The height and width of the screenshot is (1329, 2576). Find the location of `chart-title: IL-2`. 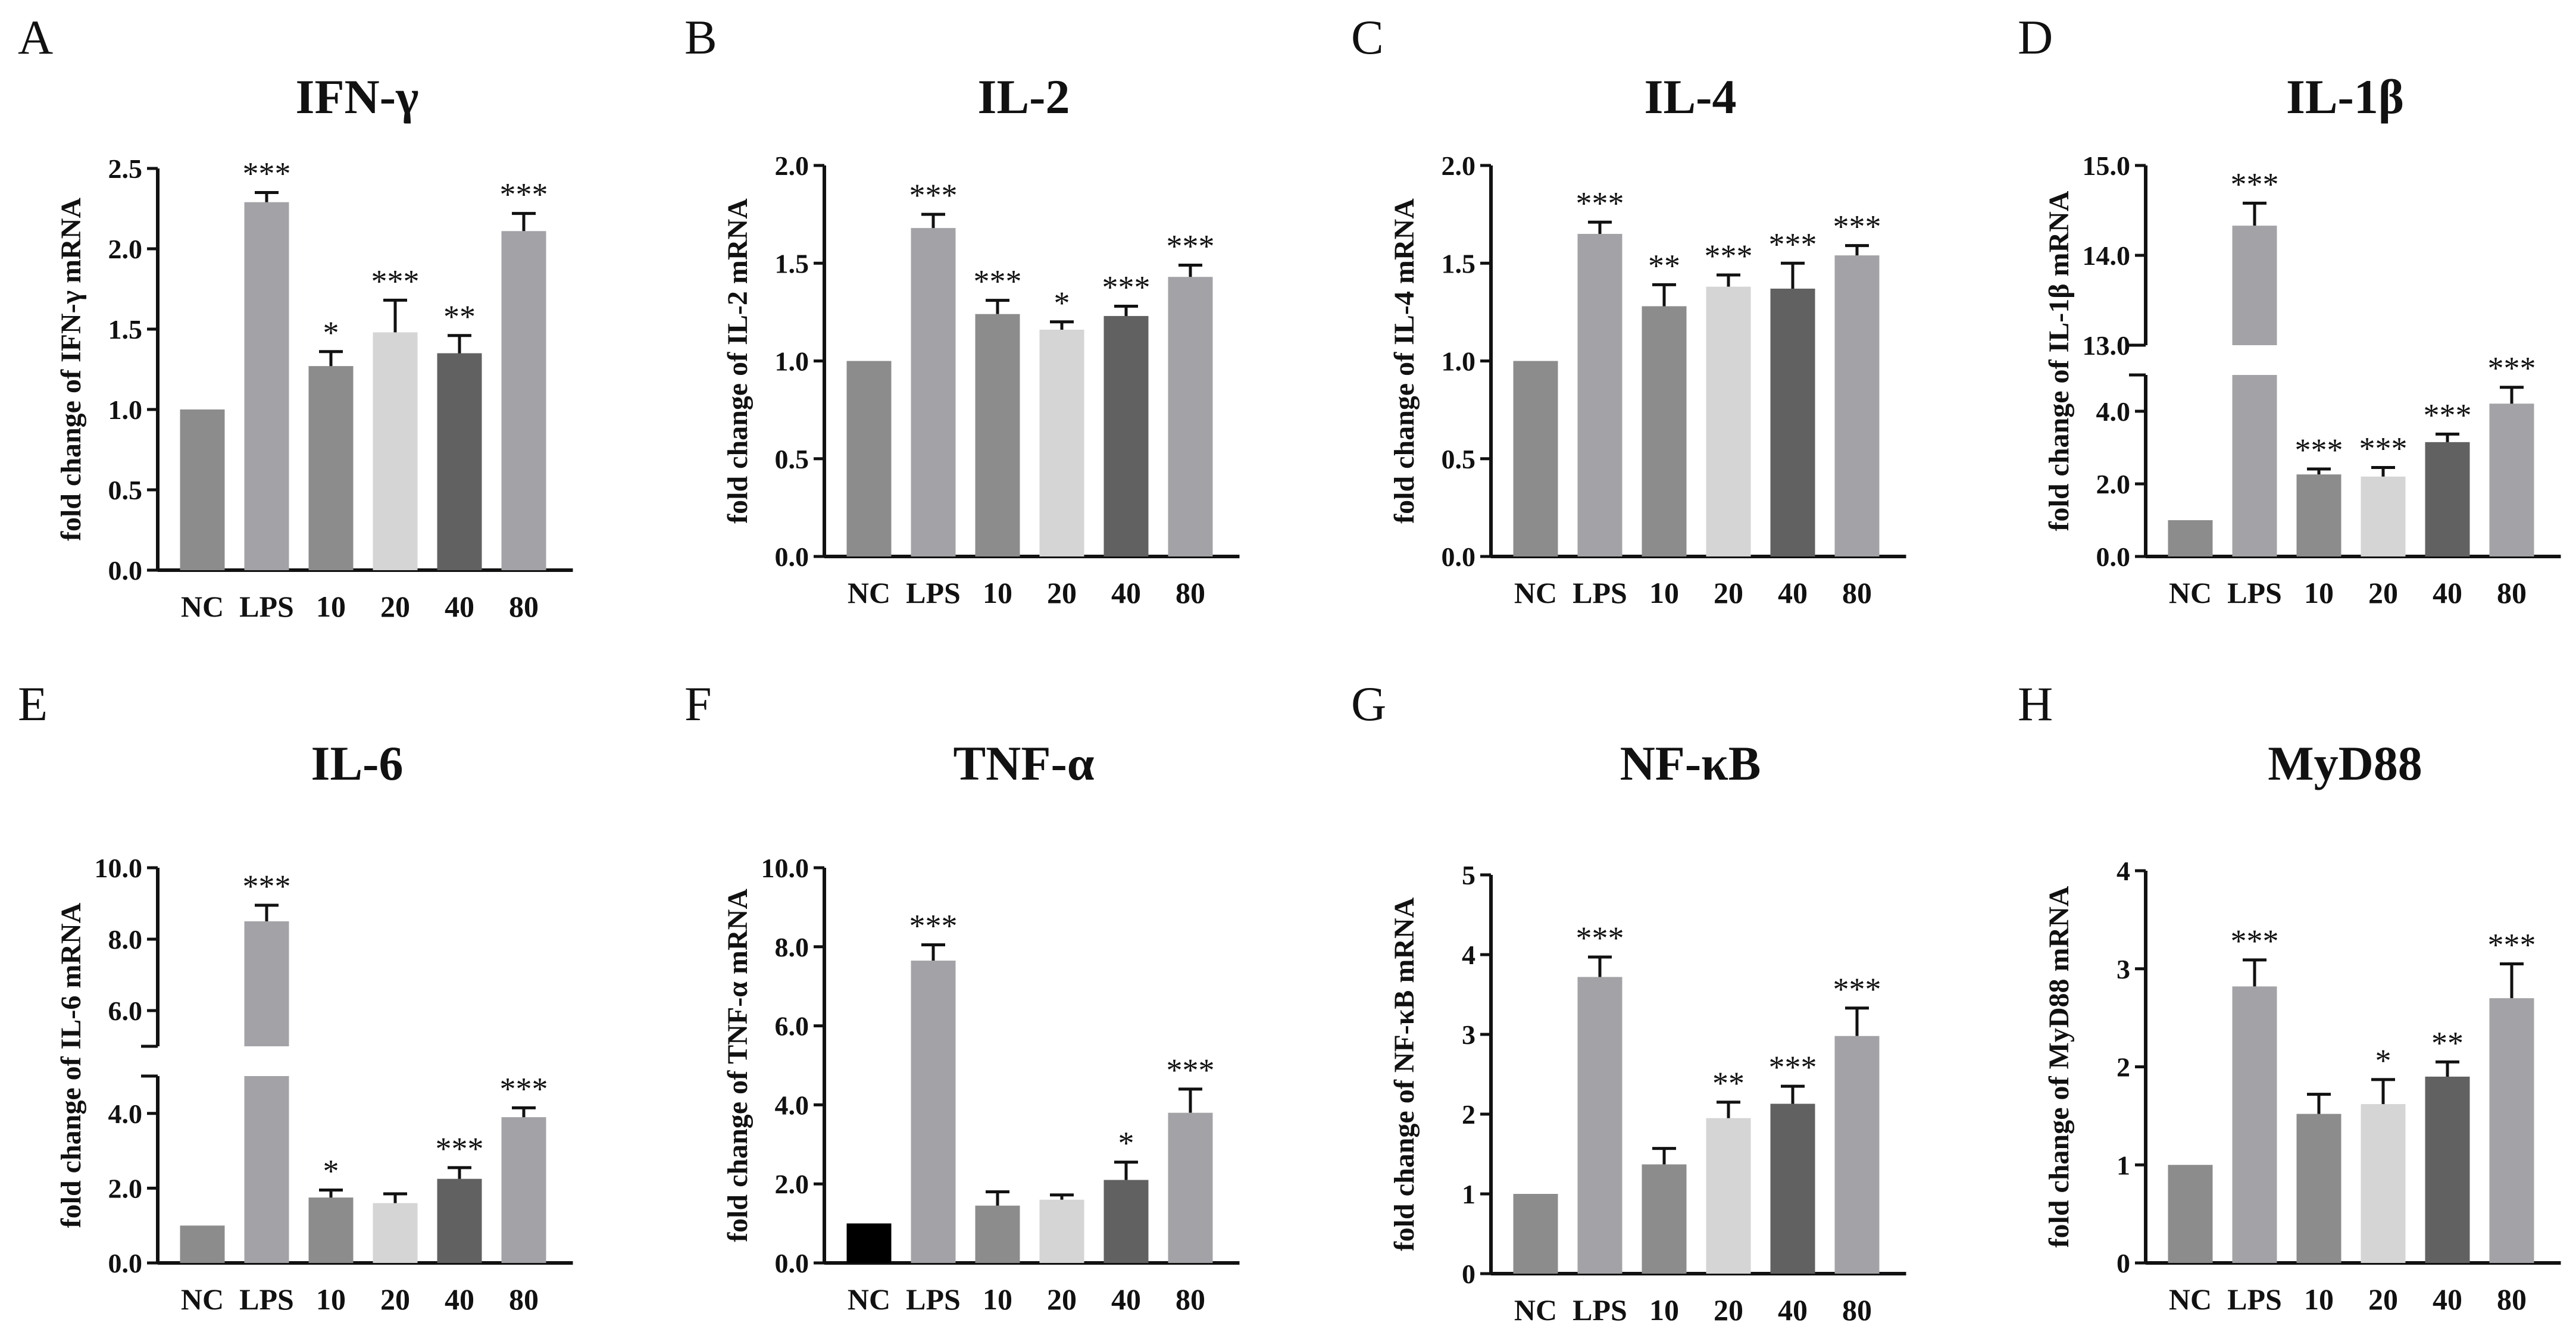

chart-title: IL-2 is located at coordinates (1024, 97).